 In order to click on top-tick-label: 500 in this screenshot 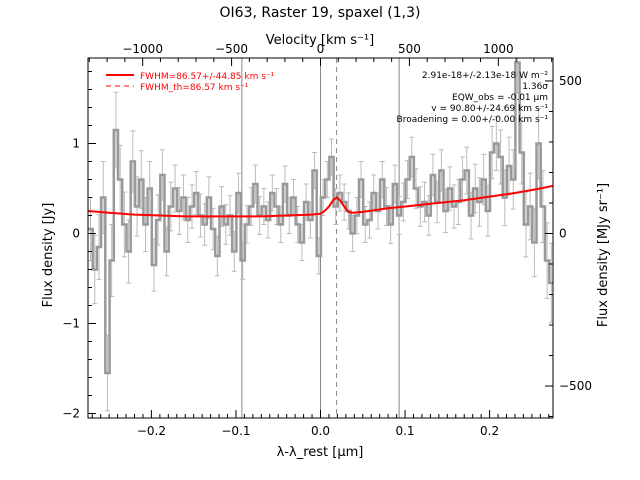, I will do `click(409, 49)`.